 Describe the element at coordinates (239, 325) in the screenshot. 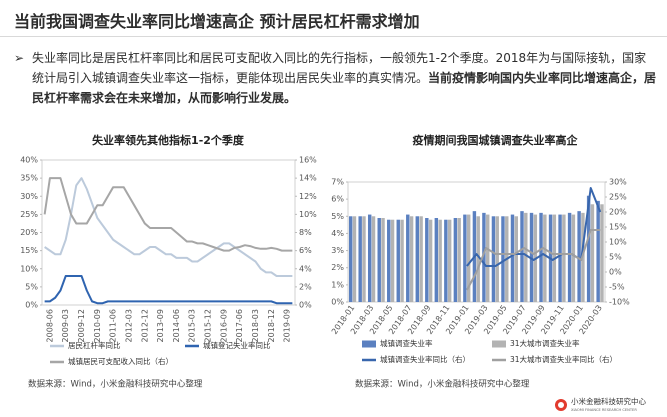

I see `x-tick-label: 2017-06` at that location.